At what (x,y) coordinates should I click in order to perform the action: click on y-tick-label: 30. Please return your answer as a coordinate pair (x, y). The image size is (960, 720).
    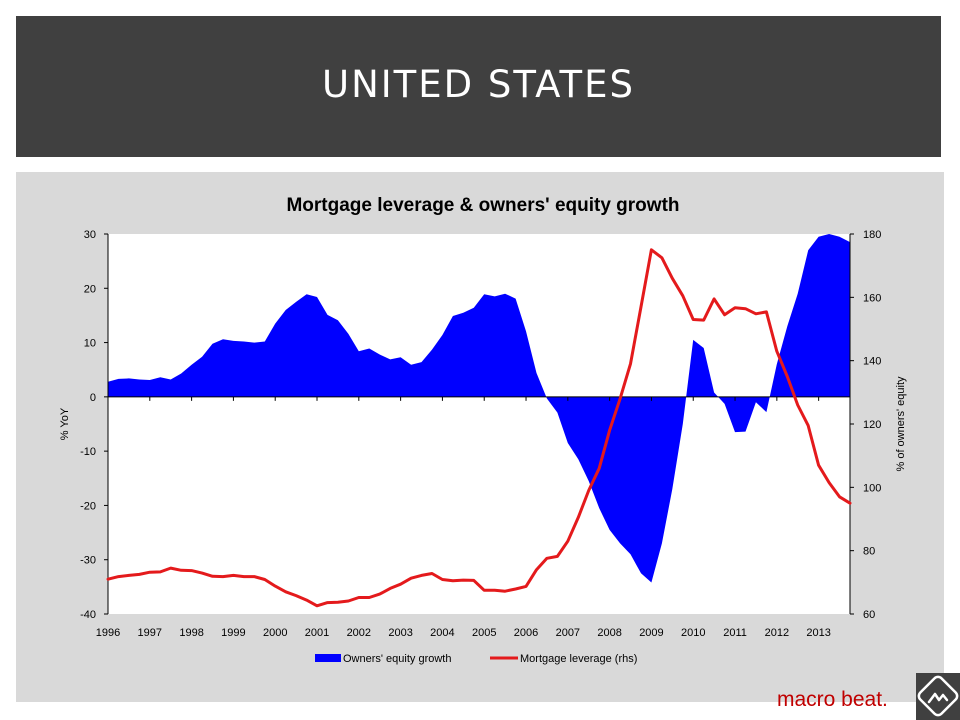
    Looking at the image, I should click on (90, 235).